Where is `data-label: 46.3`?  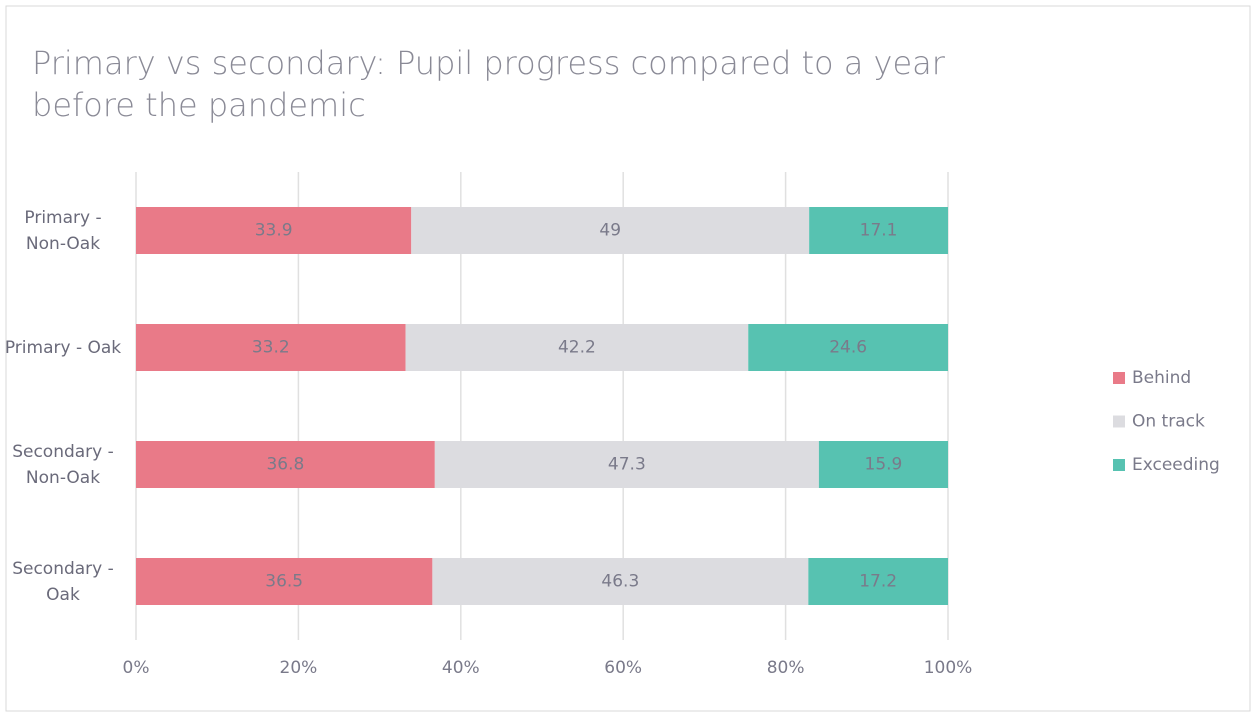 data-label: 46.3 is located at coordinates (620, 582).